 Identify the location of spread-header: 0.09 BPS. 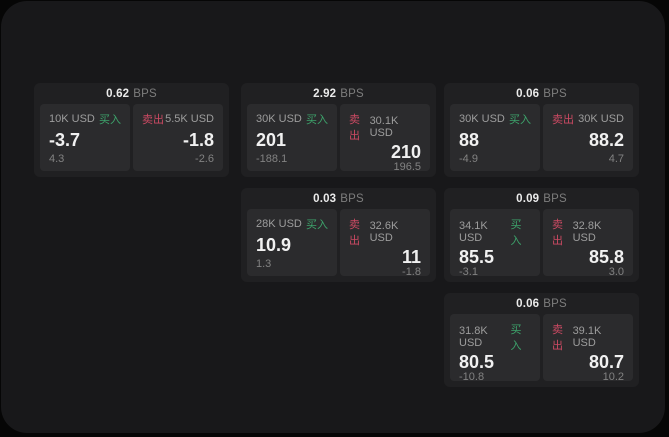
(541, 198).